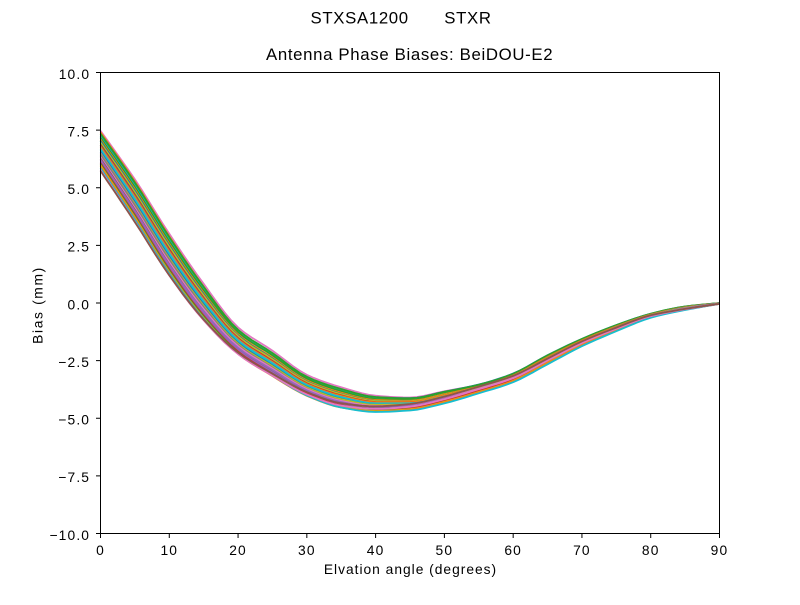 The width and height of the screenshot is (800, 605). I want to click on svg-text: 0.0, so click(79, 304).